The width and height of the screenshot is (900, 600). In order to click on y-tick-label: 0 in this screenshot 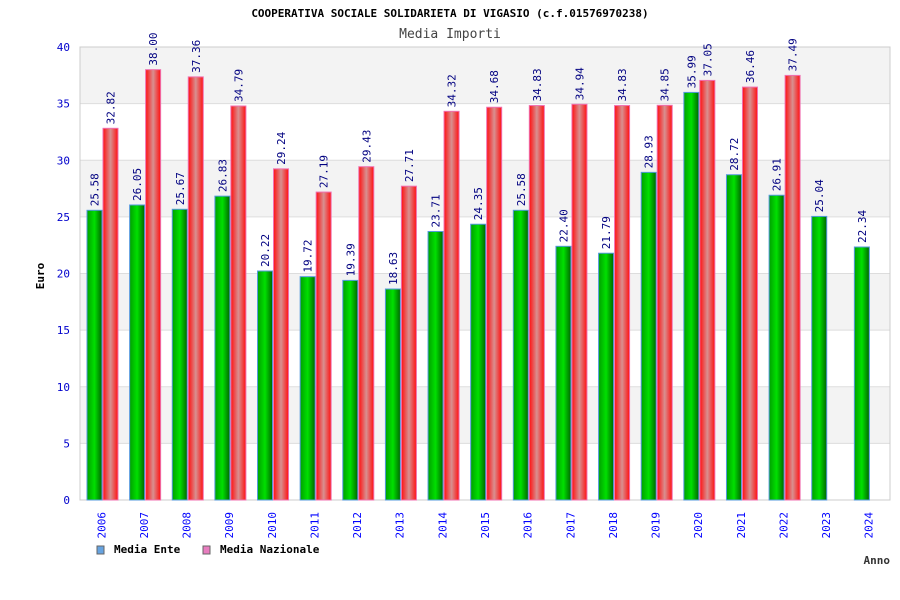, I will do `click(66, 500)`.